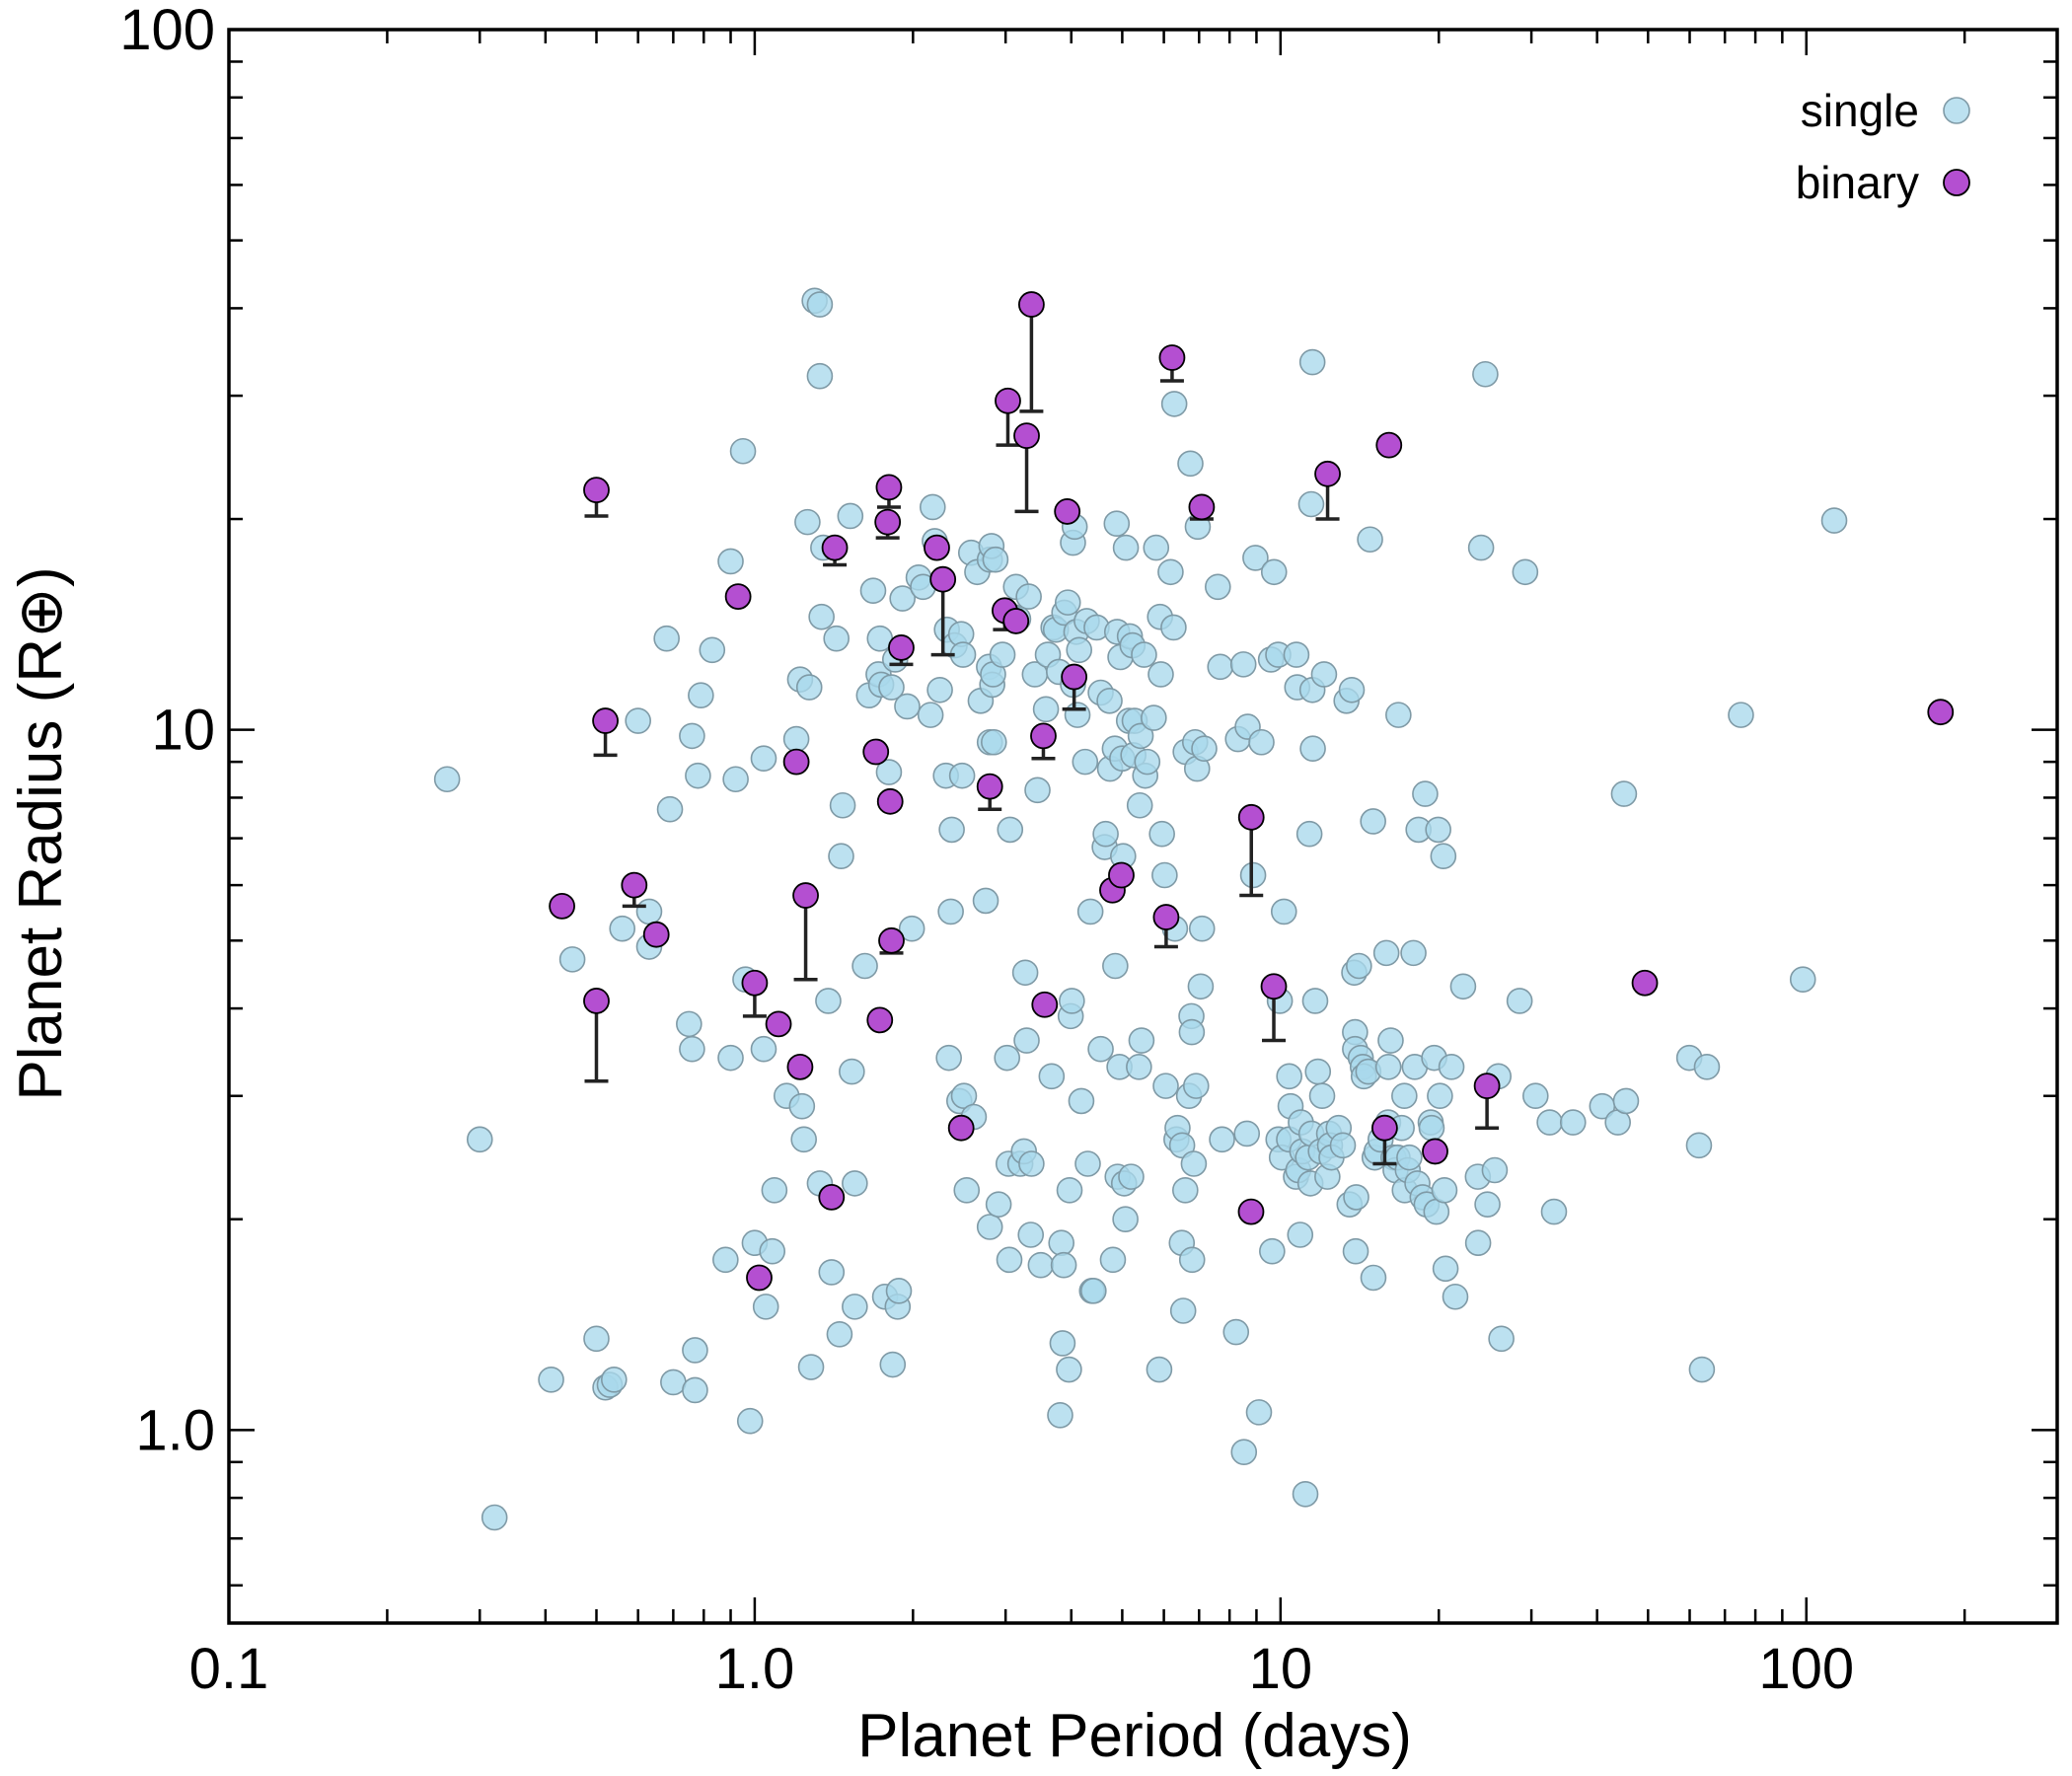  Describe the element at coordinates (1858, 182) in the screenshot. I see `legend-label-binary: binary` at that location.